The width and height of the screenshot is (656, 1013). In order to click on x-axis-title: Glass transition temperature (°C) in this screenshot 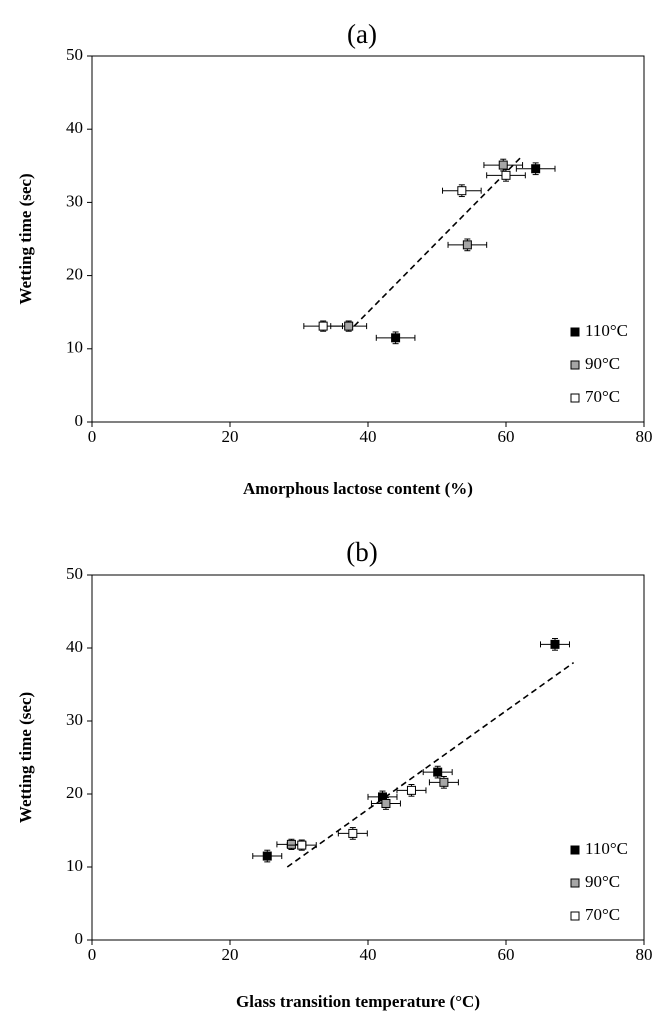, I will do `click(358, 1001)`.